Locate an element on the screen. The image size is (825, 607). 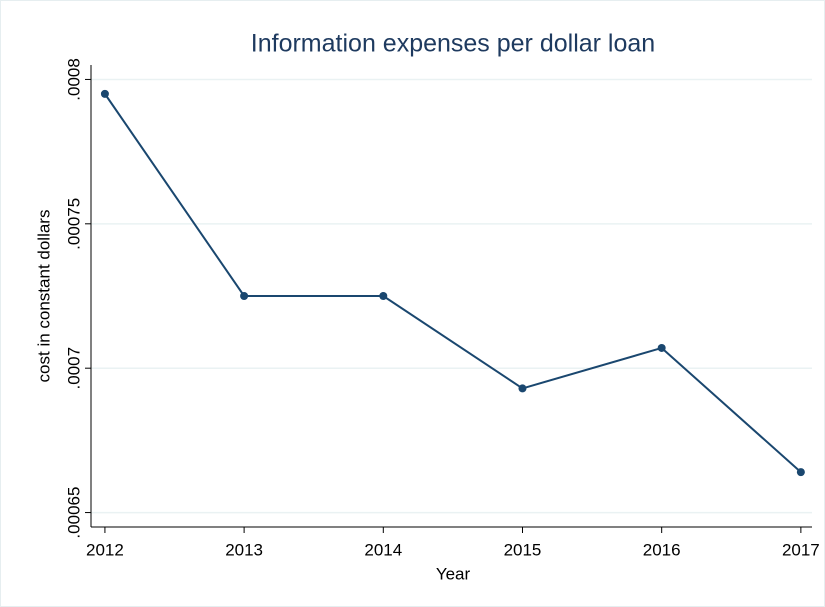
x-tick-label: 2016 is located at coordinates (662, 549).